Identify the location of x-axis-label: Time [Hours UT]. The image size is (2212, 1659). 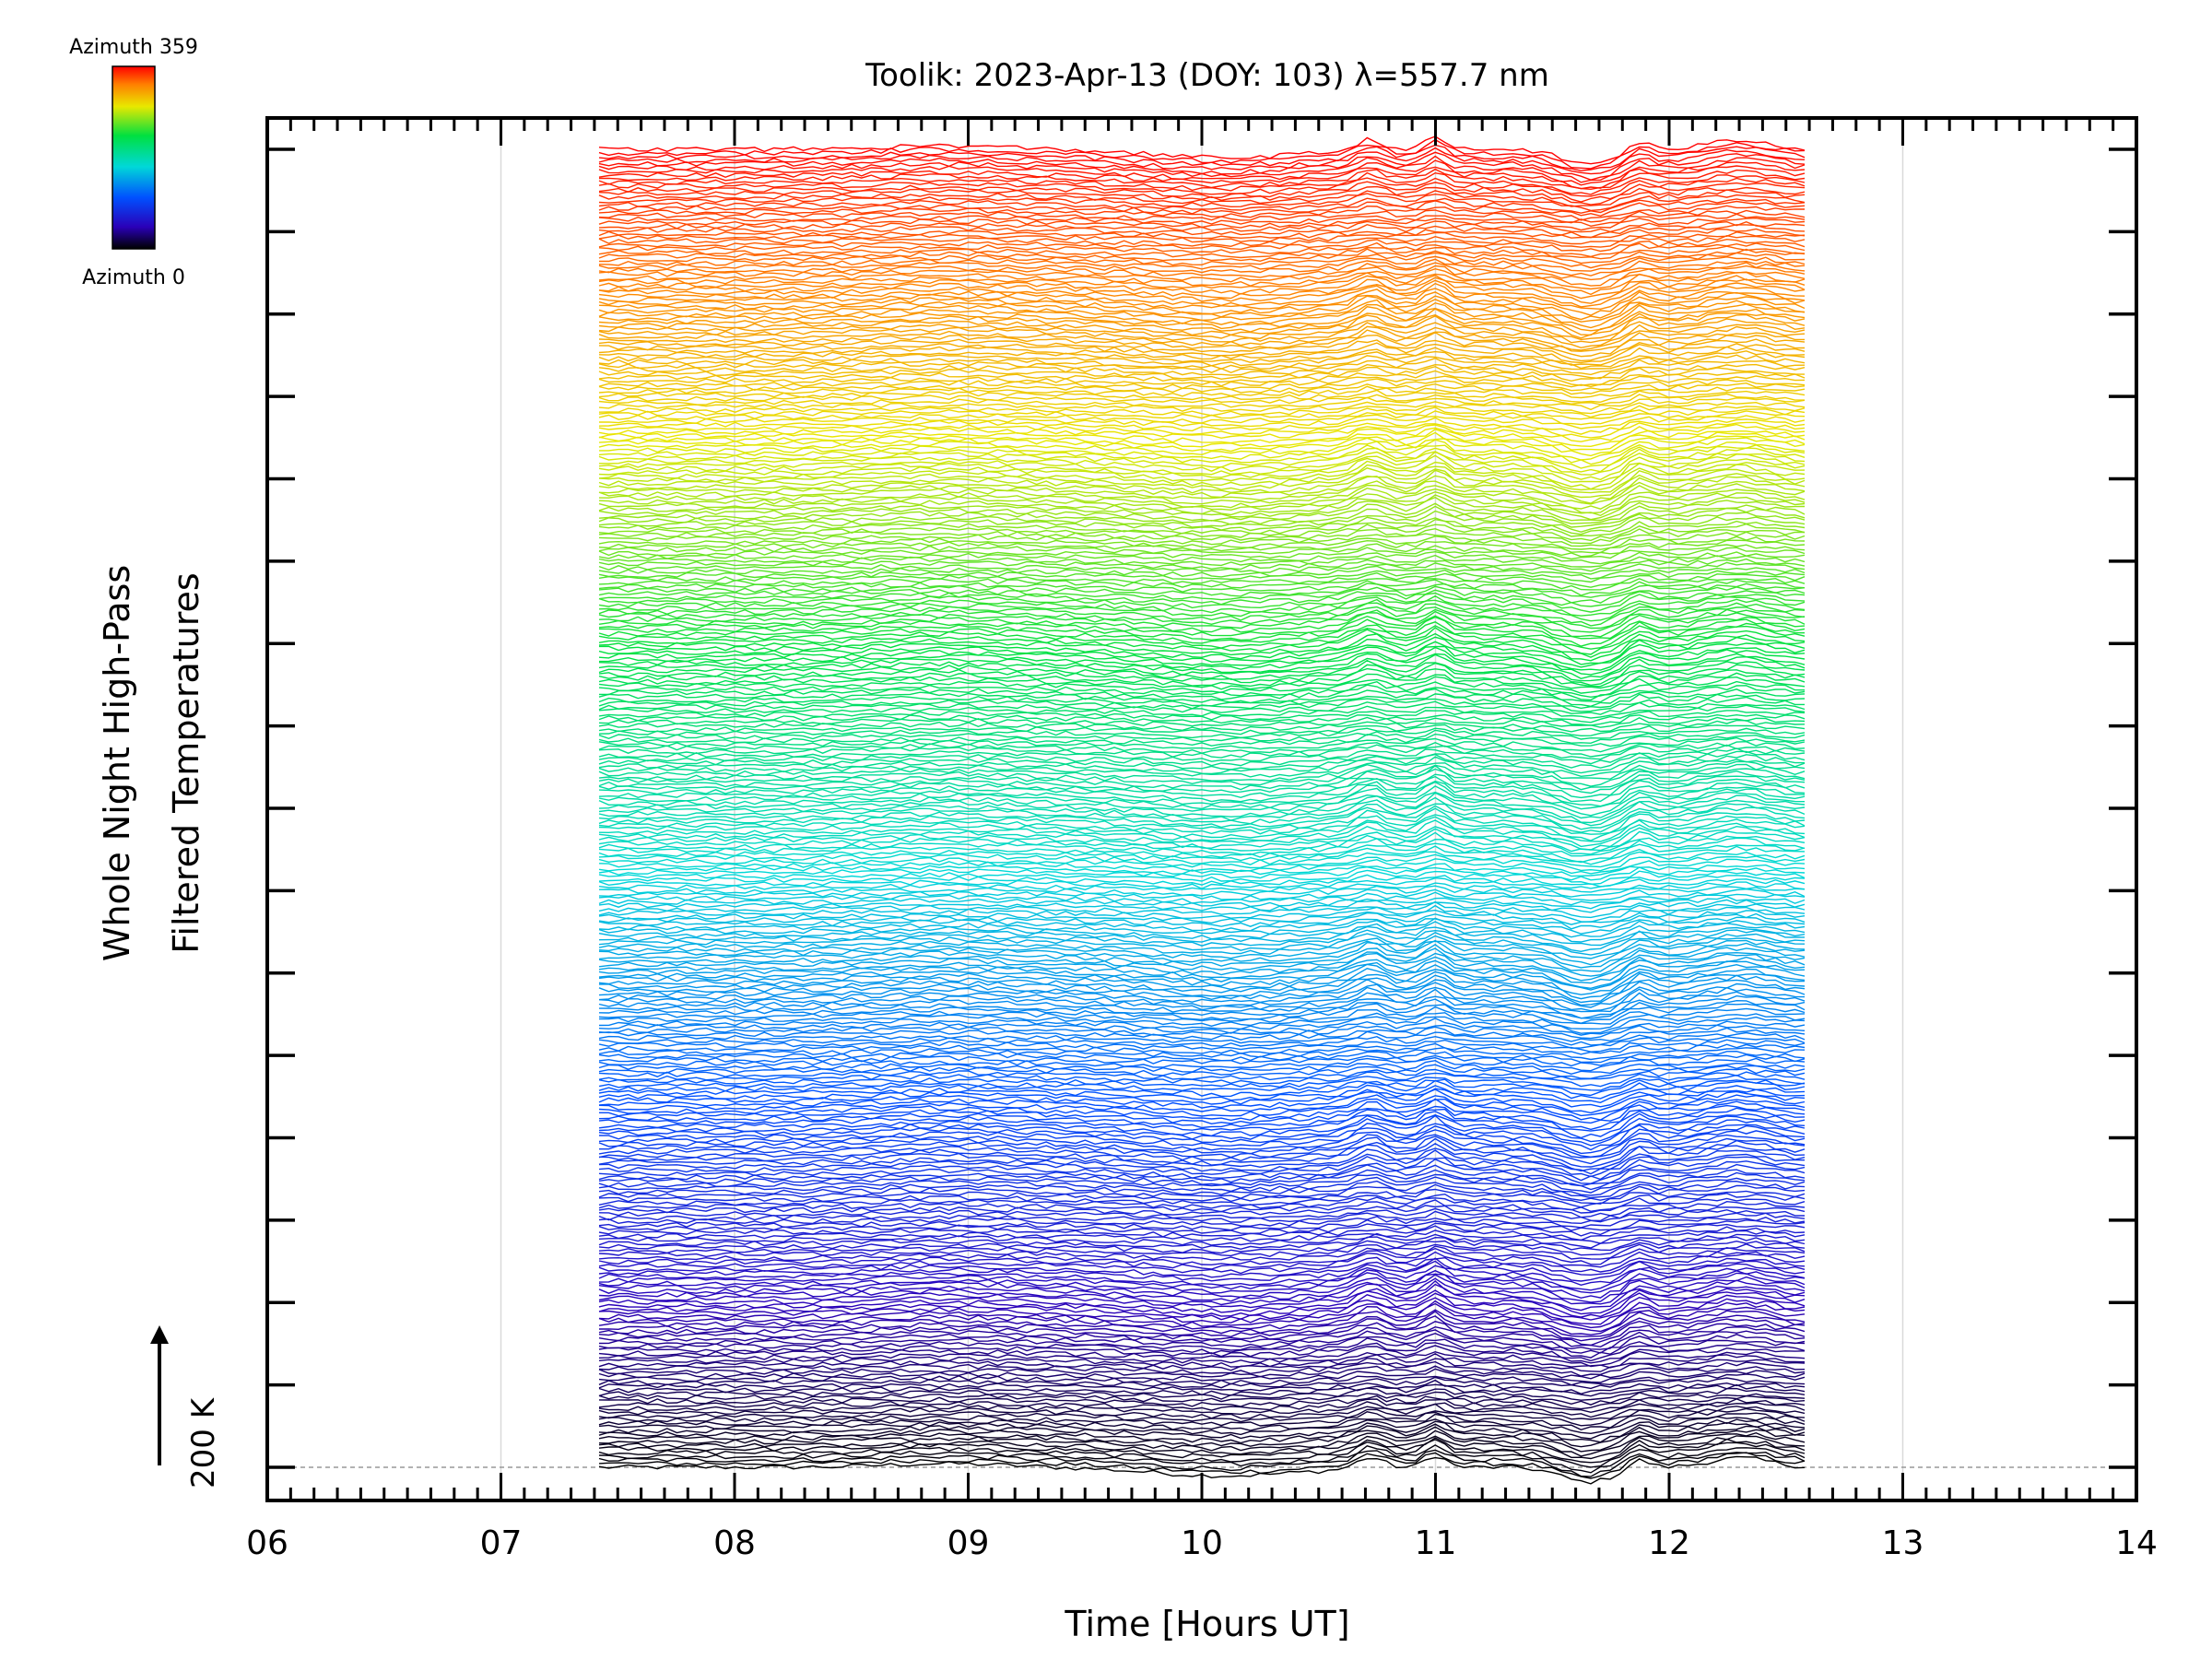
(1206, 1624).